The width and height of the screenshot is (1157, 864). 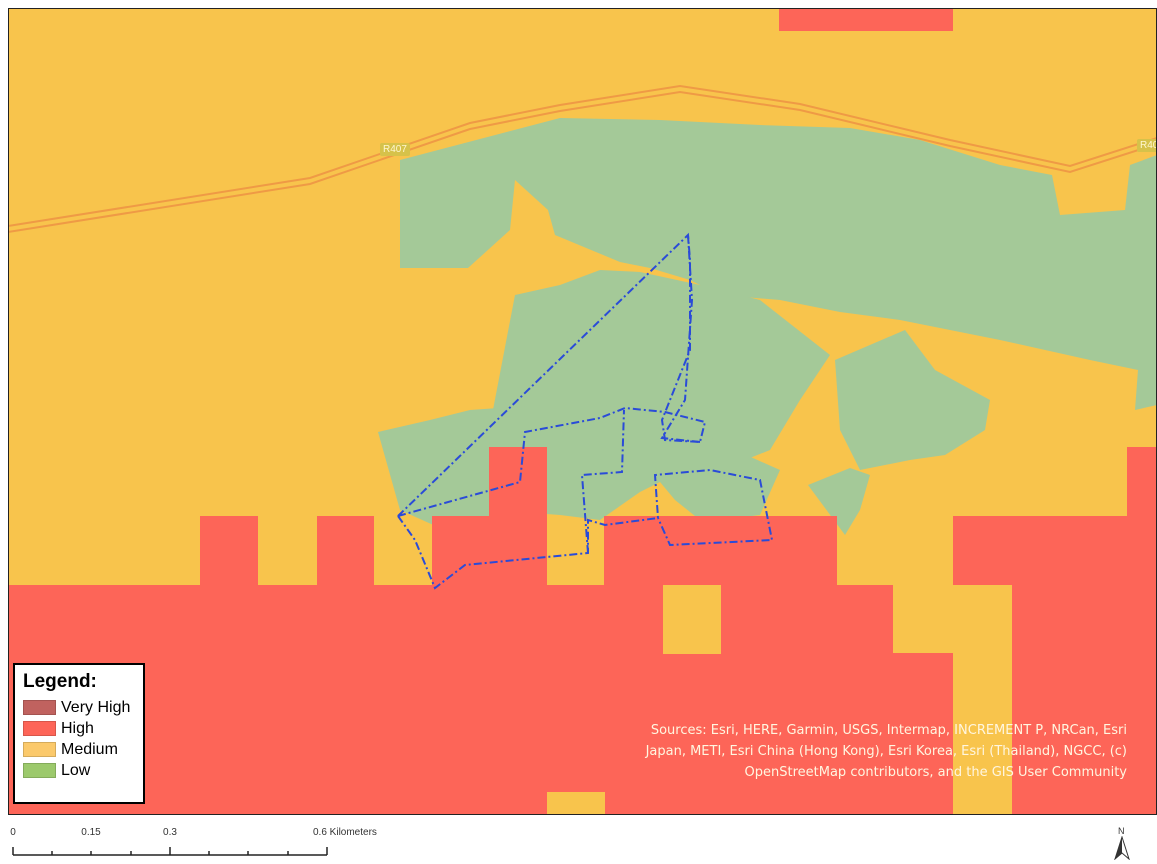 I want to click on legend-label-medium: Medium, so click(x=89, y=749).